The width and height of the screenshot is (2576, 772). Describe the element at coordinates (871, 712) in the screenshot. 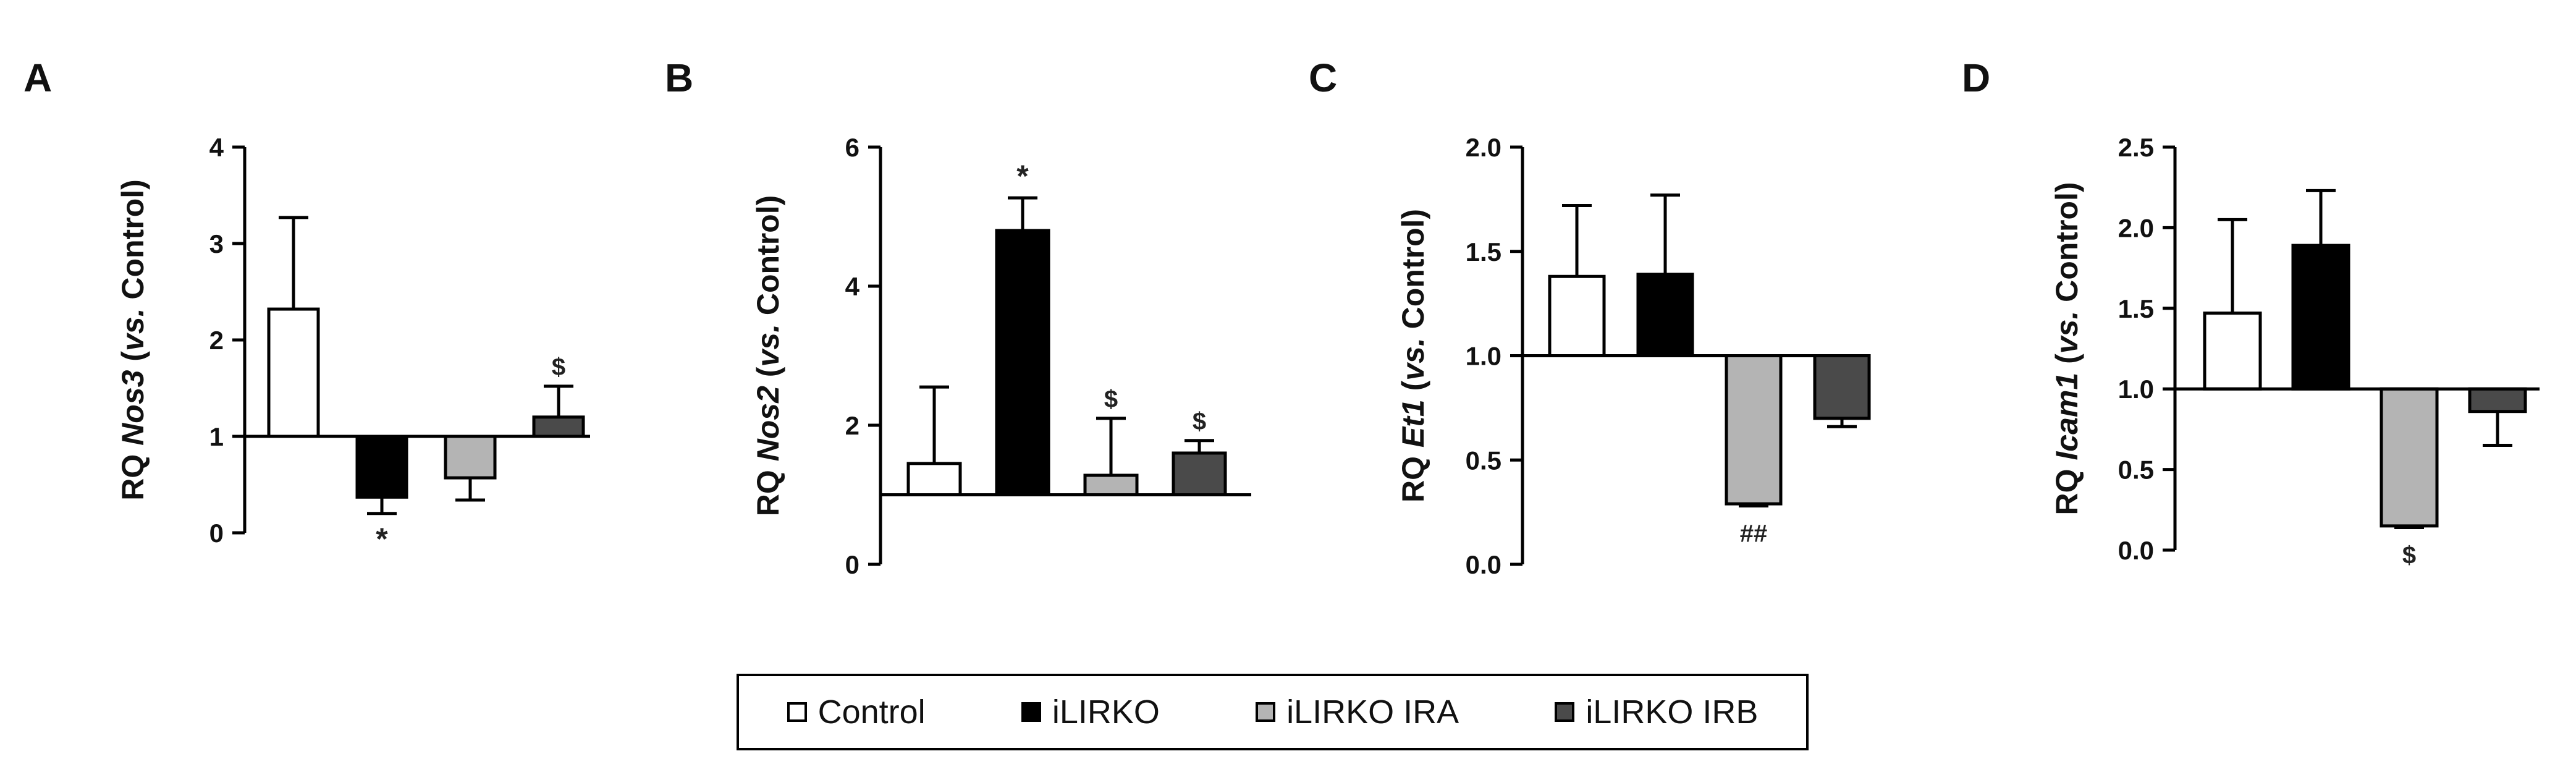

I see `legend-label-control: Control` at that location.